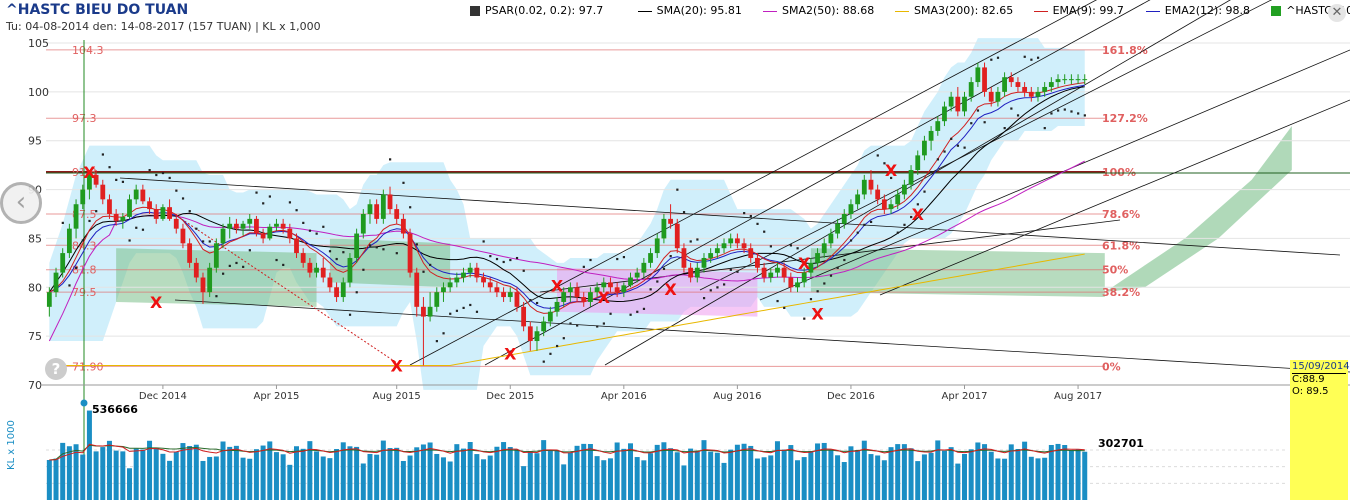  Describe the element at coordinates (1111, 366) in the screenshot. I see `fib-right-label: 0%` at that location.